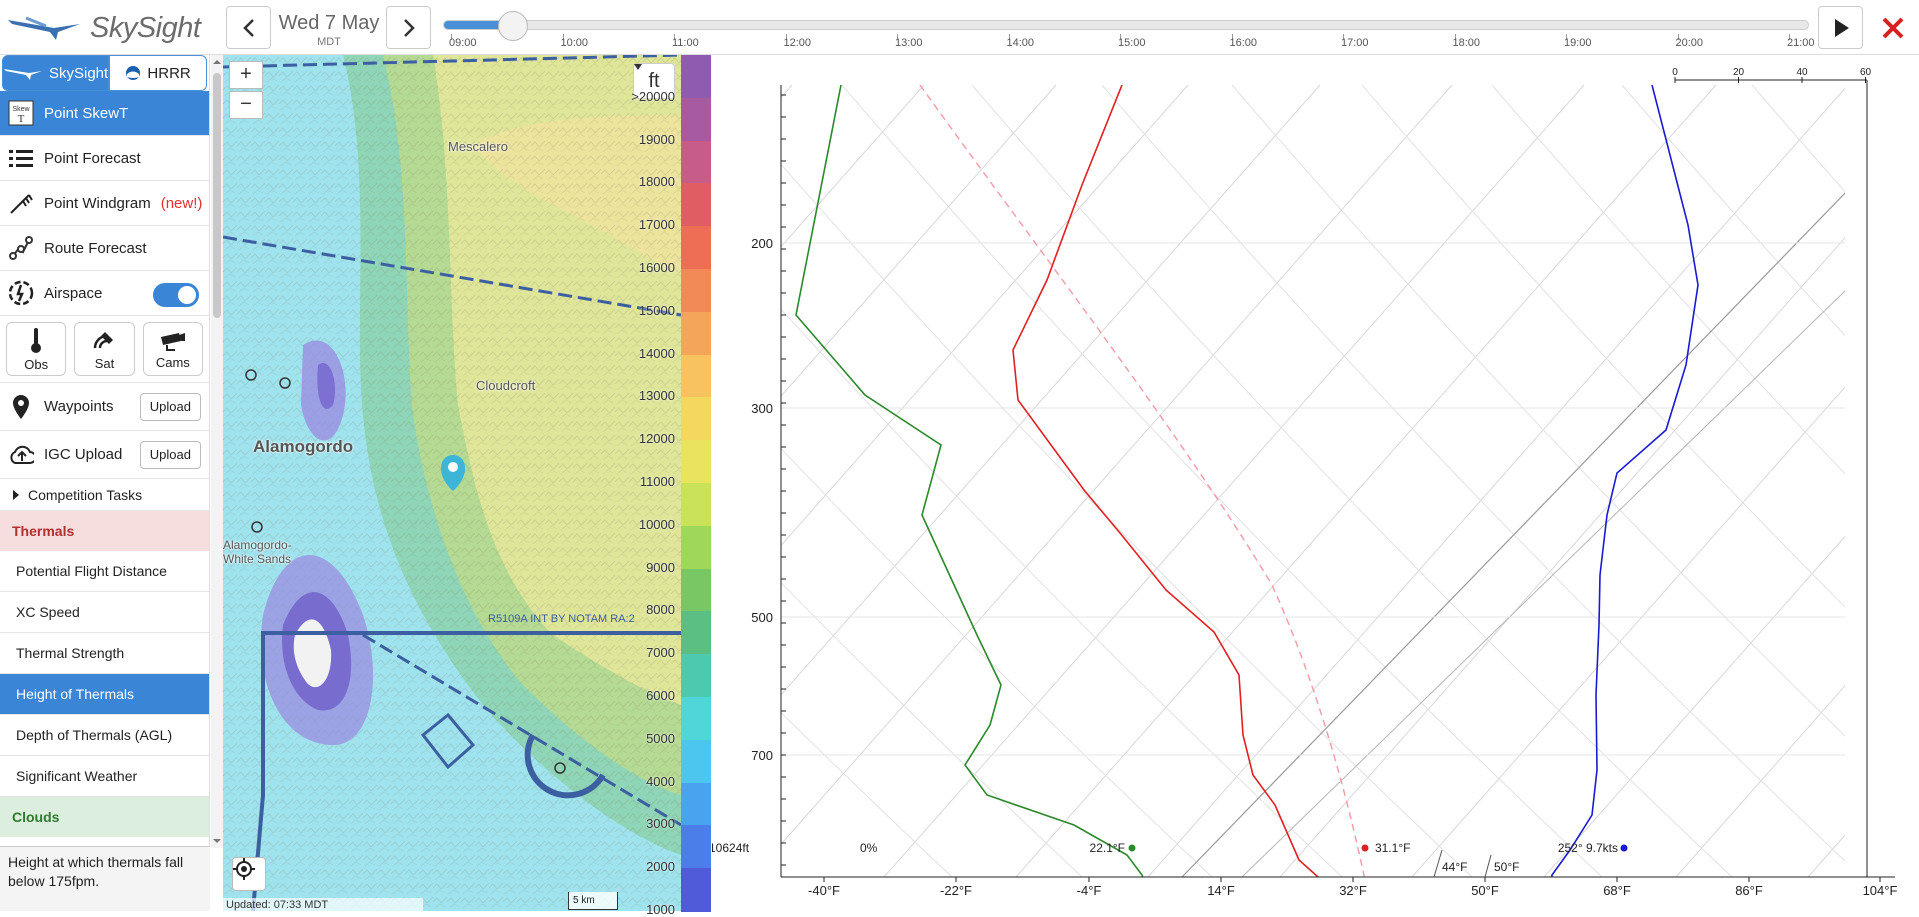  I want to click on units-button: ft, so click(654, 81).